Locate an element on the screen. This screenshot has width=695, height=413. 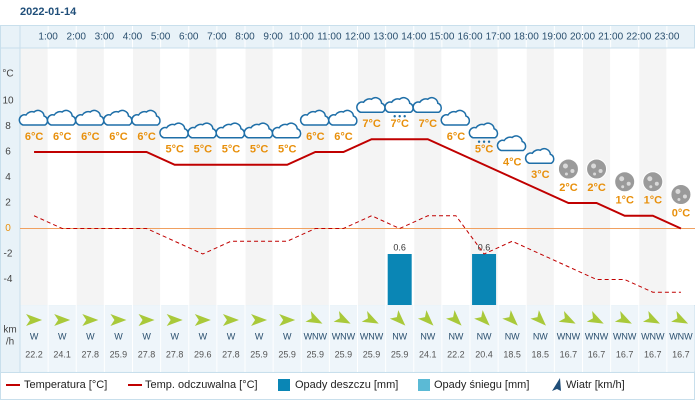
temperature-label: 2°C is located at coordinates (596, 188).